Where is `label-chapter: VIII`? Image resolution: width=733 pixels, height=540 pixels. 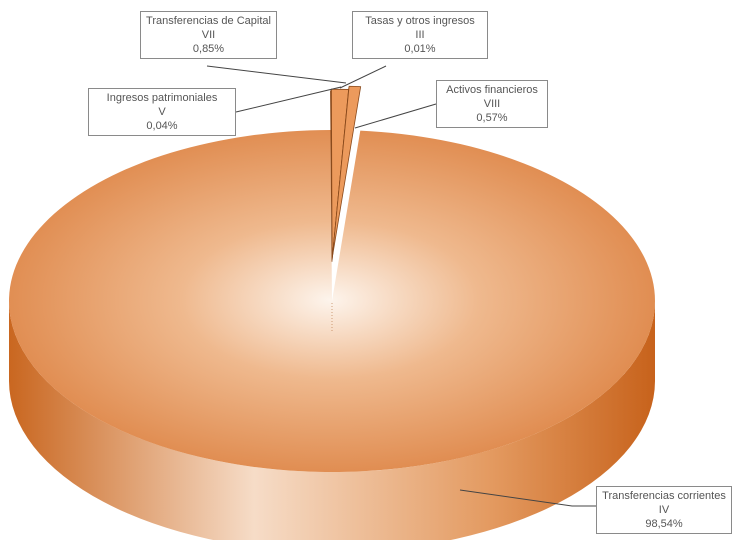
label-chapter: VIII is located at coordinates (492, 104).